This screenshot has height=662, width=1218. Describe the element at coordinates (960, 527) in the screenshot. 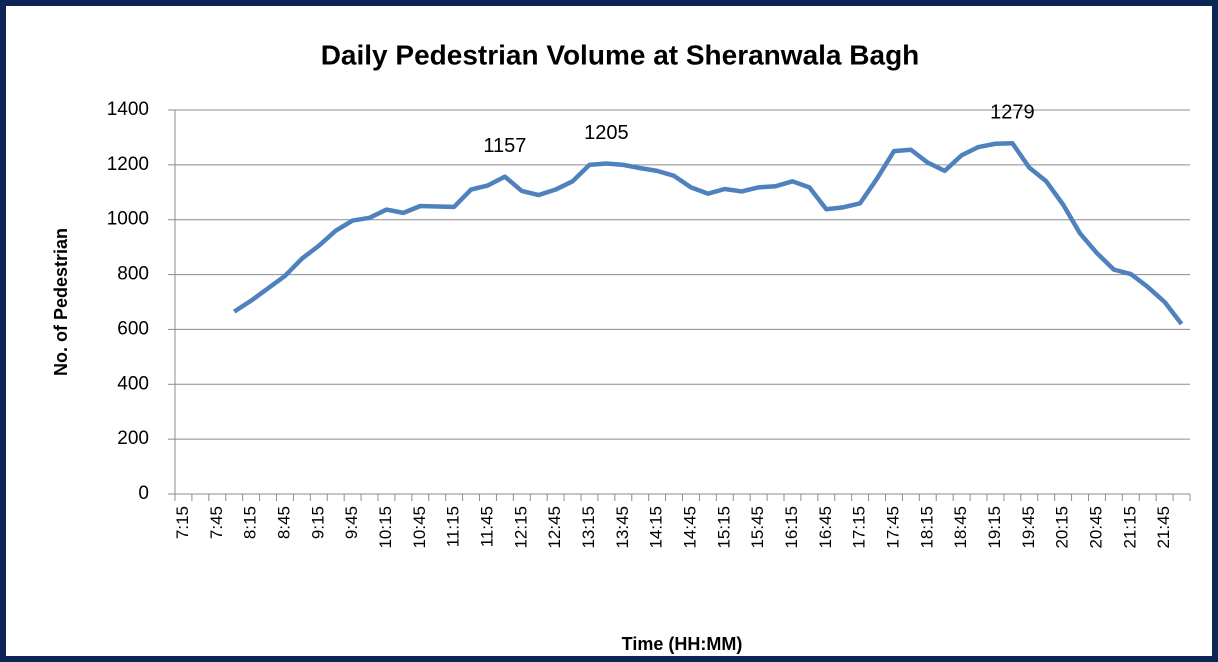

I see `x-tick-label: 18:45` at that location.